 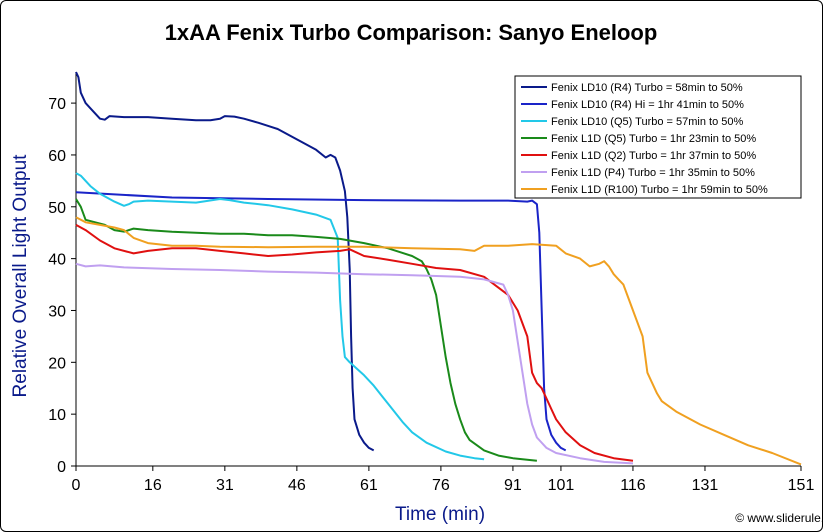 I want to click on x-tick-labels: 0 16 31 46 61 76 91 101 116 131 151, so click(x=443, y=485).